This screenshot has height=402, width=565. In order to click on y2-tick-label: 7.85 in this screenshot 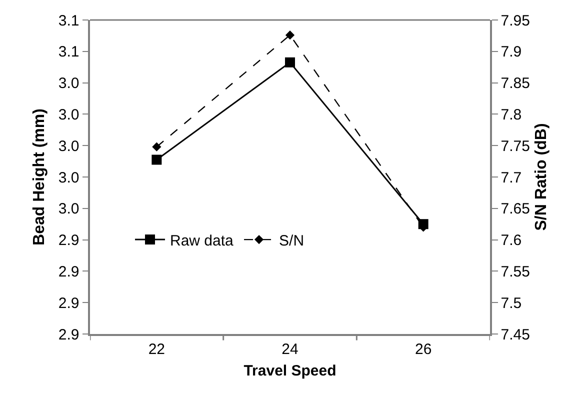, I will do `click(515, 83)`.